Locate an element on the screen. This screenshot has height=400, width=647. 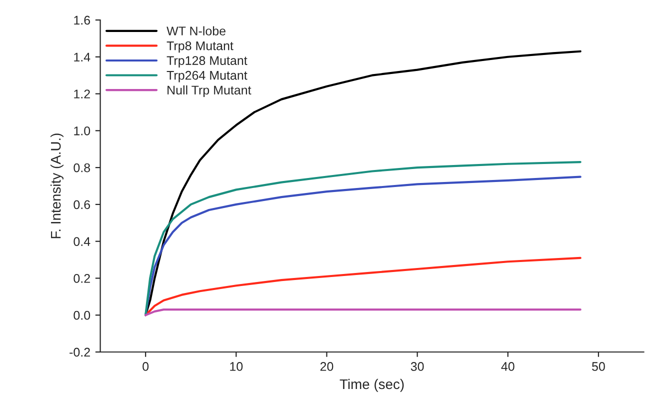
y-tick-label: 0.0 is located at coordinates (82, 315).